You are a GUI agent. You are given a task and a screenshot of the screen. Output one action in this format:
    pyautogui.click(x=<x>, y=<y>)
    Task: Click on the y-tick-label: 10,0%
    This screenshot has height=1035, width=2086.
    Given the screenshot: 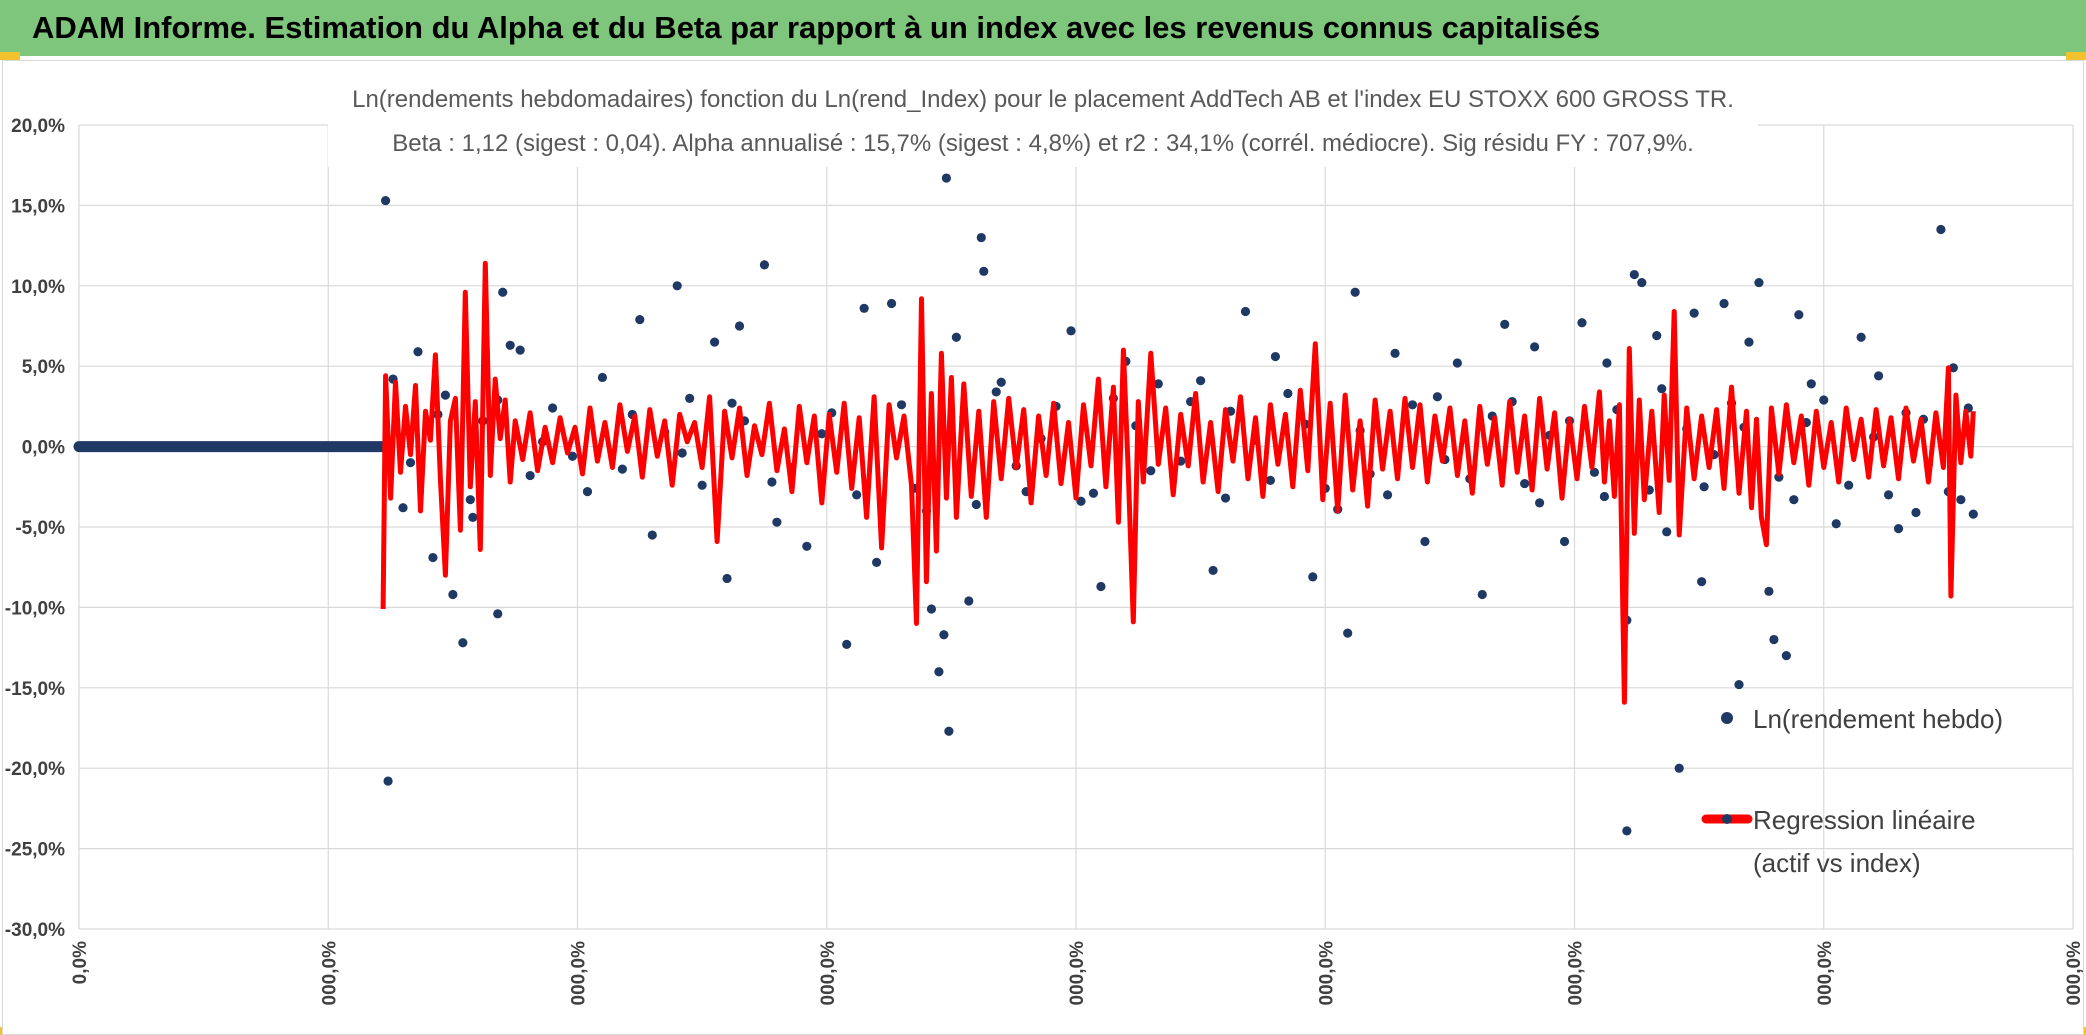 What is the action you would take?
    pyautogui.click(x=38, y=287)
    